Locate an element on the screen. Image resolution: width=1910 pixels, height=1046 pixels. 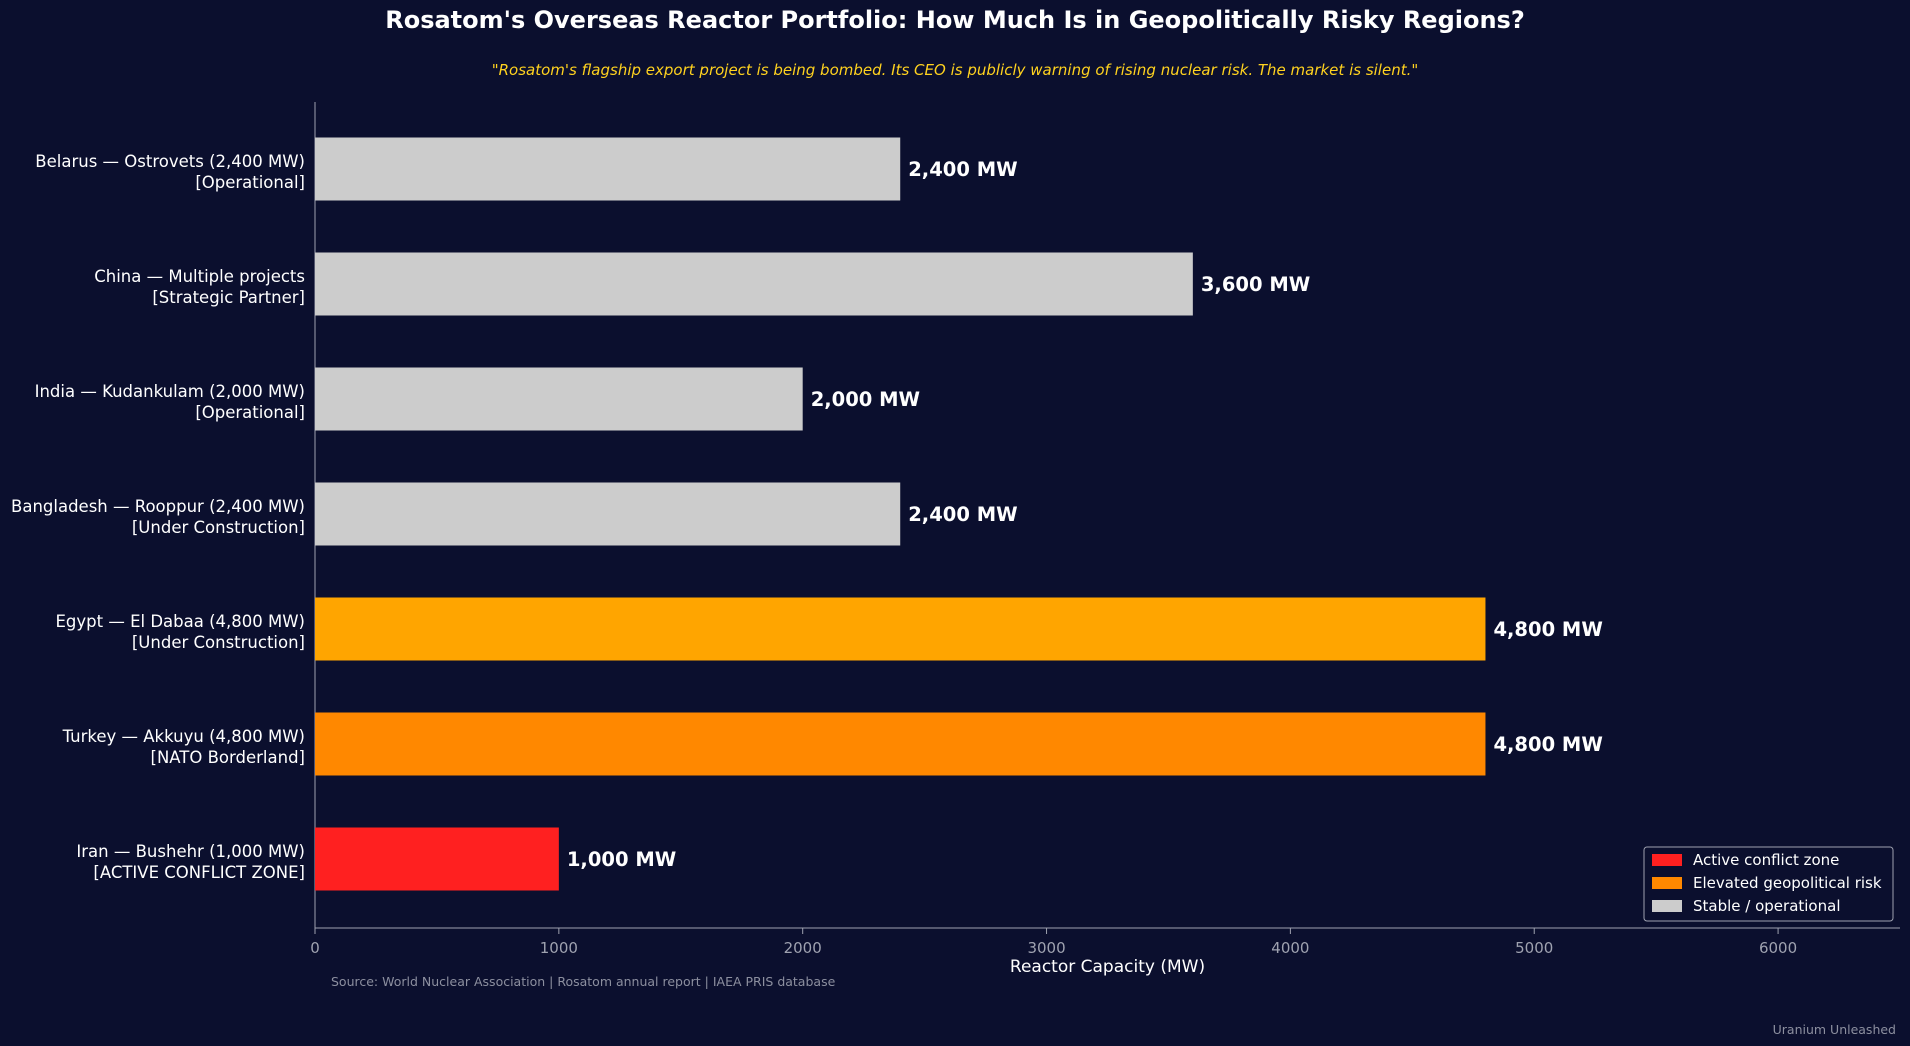
category-label: Egypt — El Dabaa (4,800 MW) is located at coordinates (180, 621).